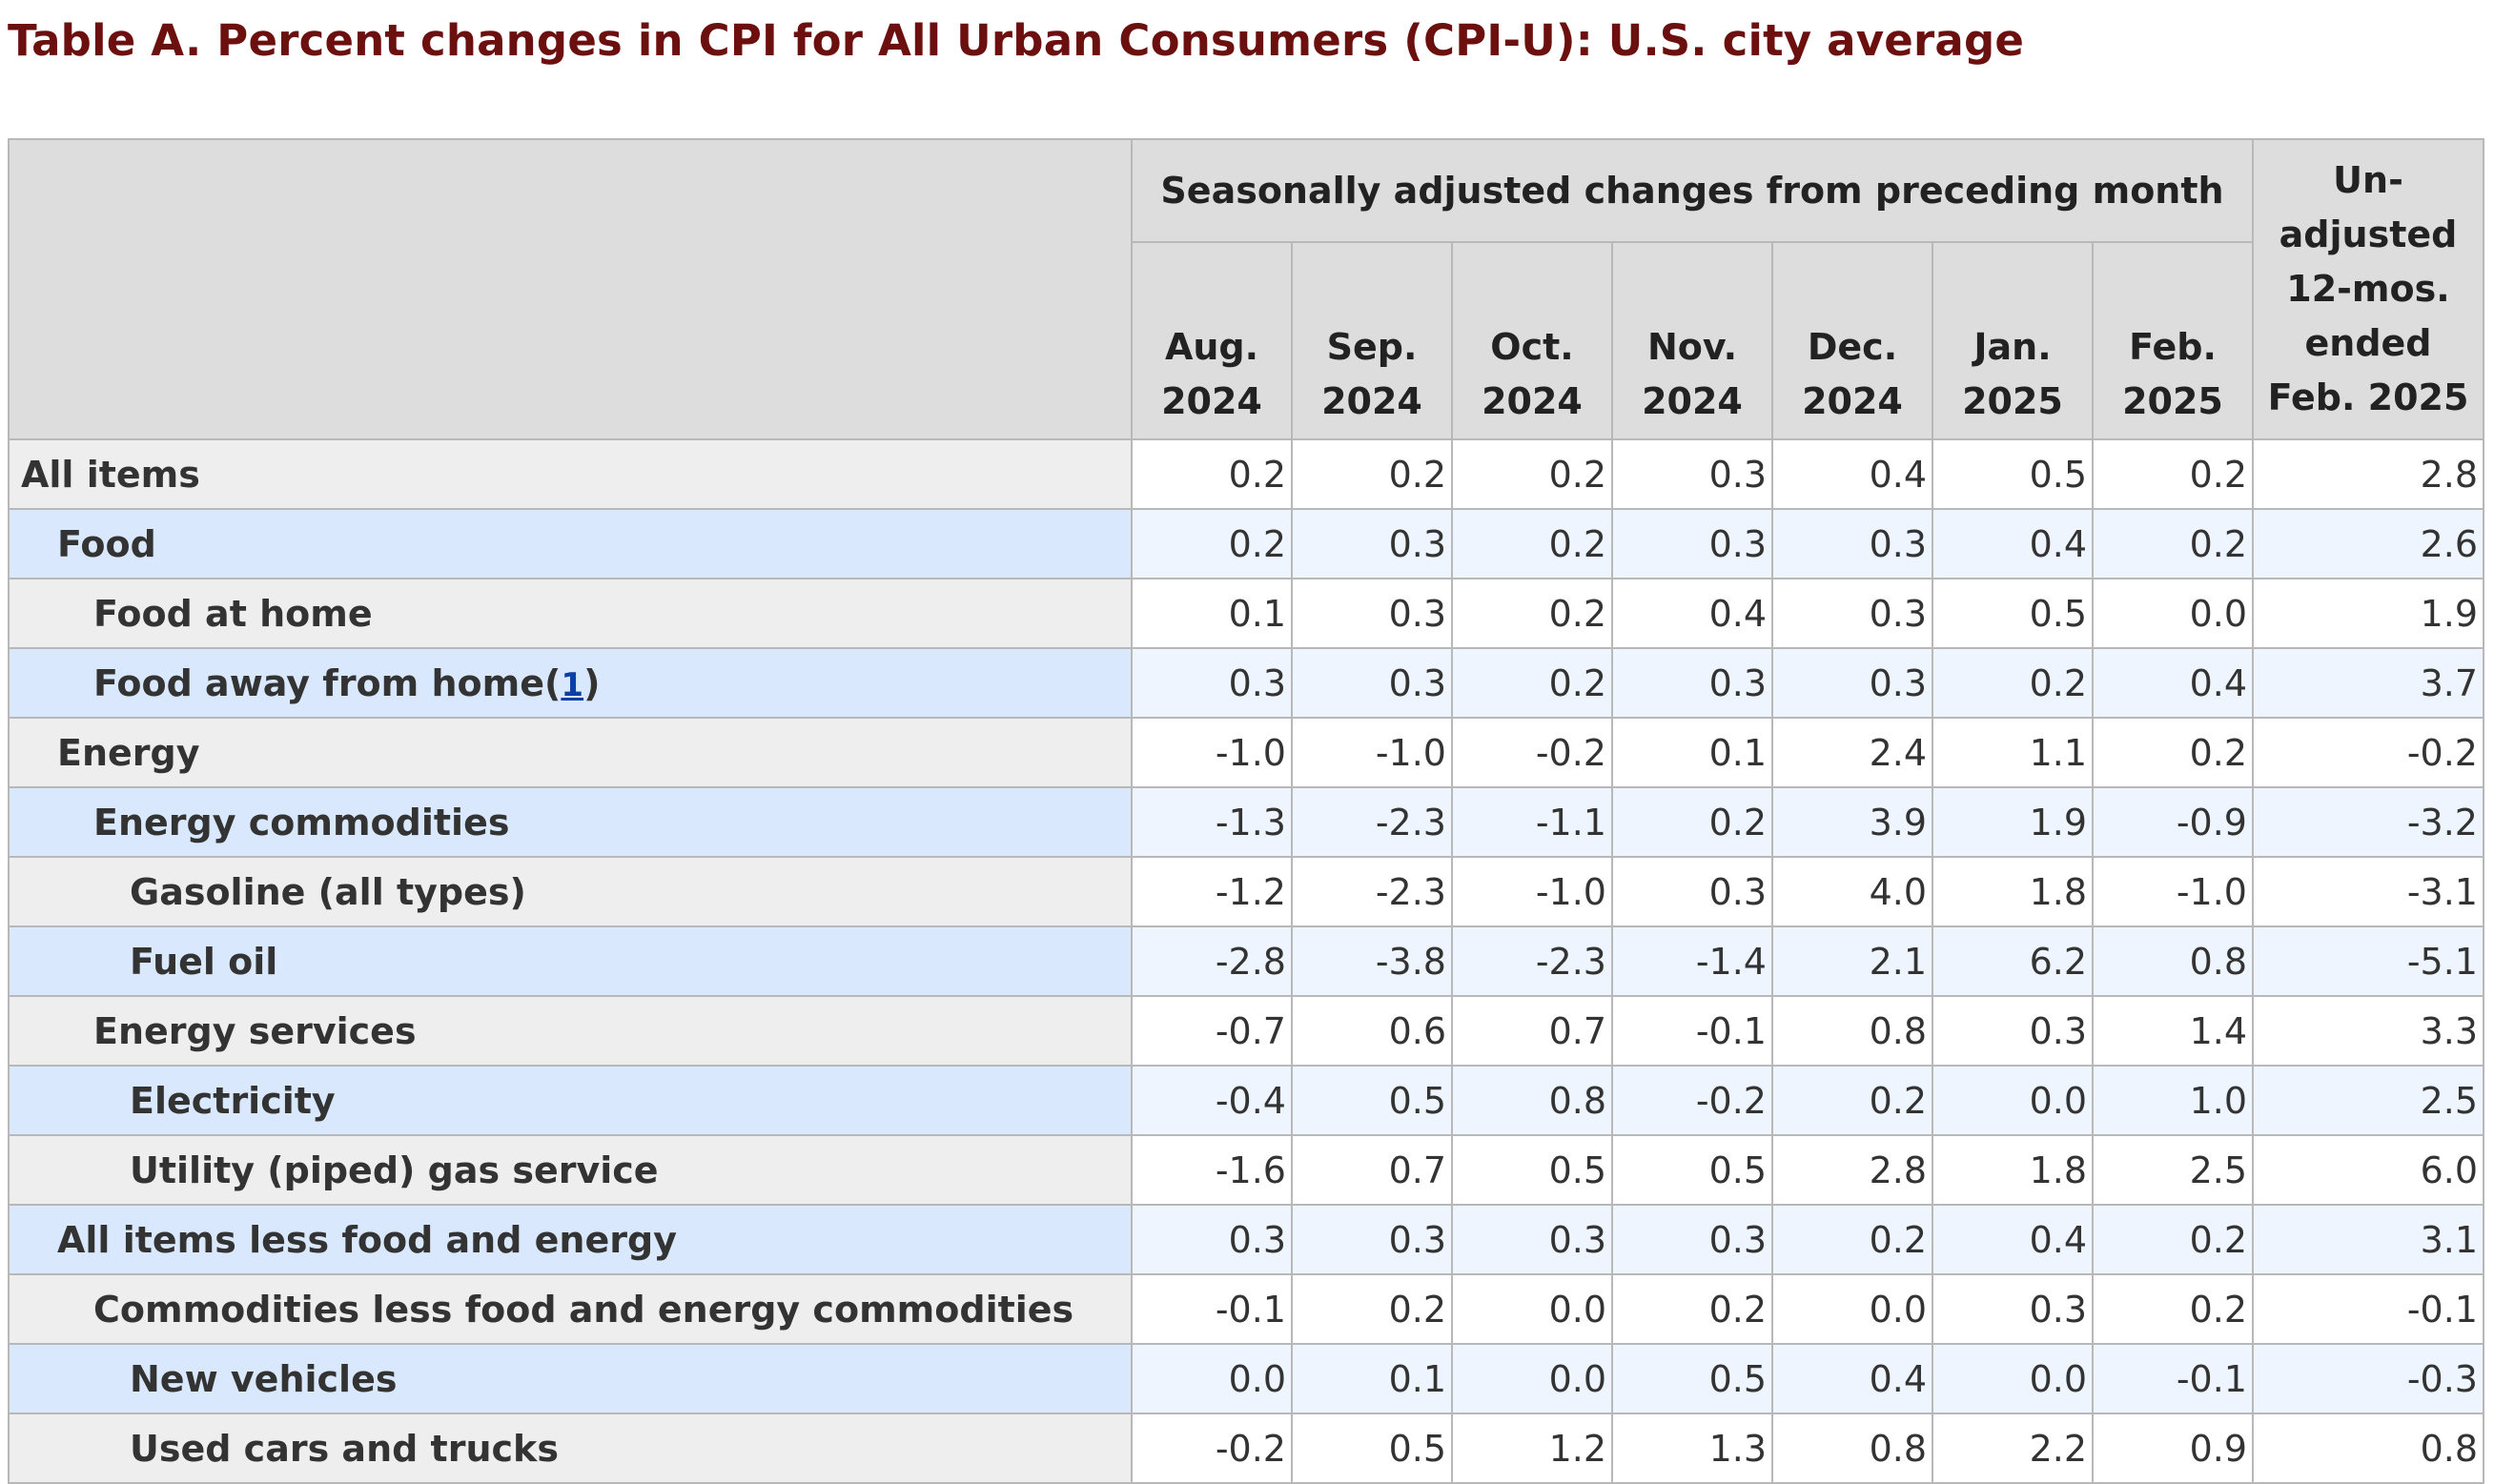 The image size is (2494, 1484). Describe the element at coordinates (2368, 234) in the screenshot. I see `unadjusted-header-line: adjusted` at that location.